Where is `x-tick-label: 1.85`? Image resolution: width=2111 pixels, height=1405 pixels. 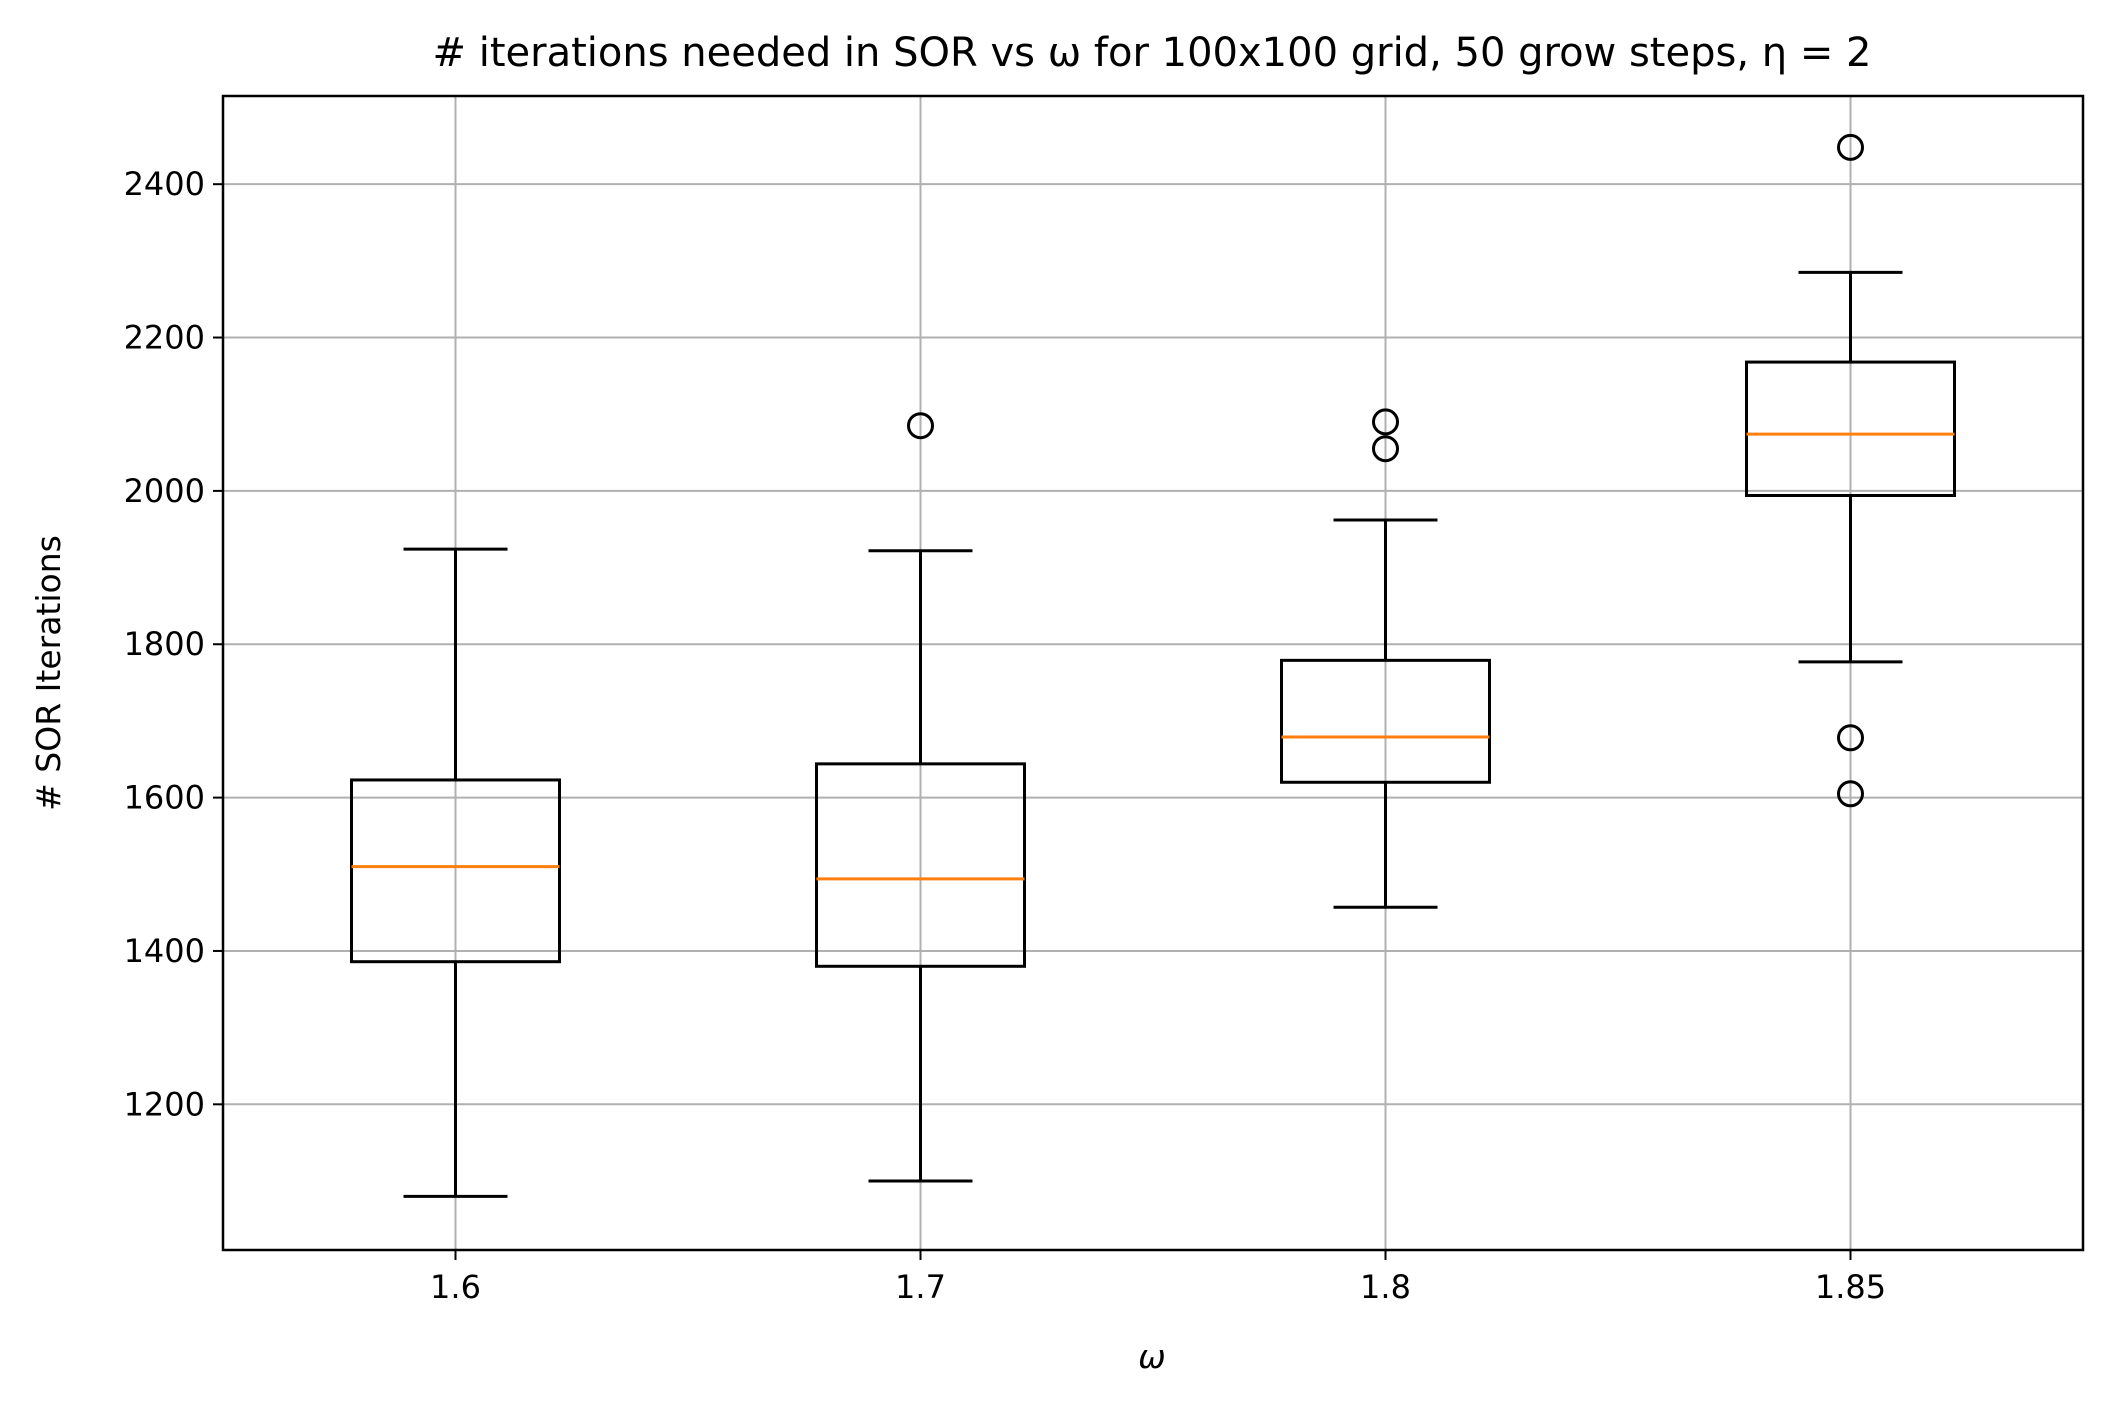 x-tick-label: 1.85 is located at coordinates (1850, 1287).